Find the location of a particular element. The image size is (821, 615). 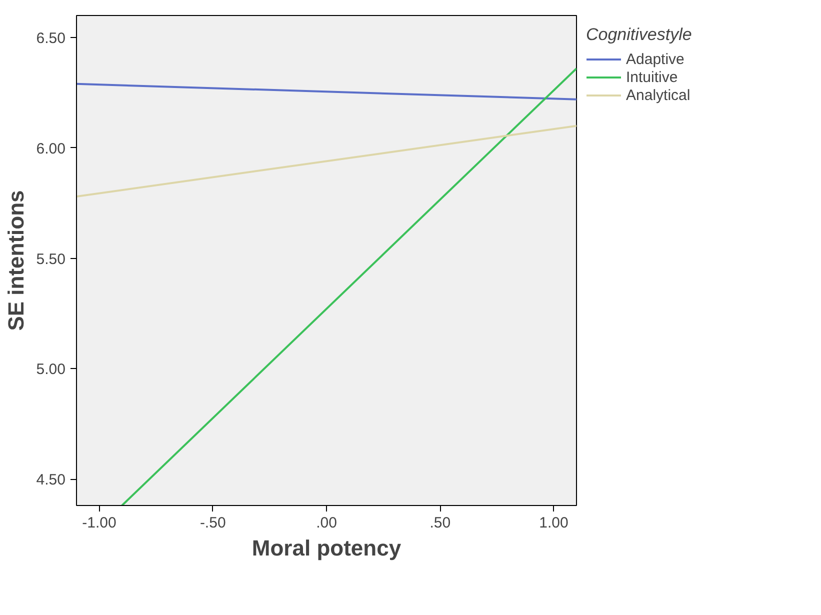

legend-label: Analytical is located at coordinates (658, 95).